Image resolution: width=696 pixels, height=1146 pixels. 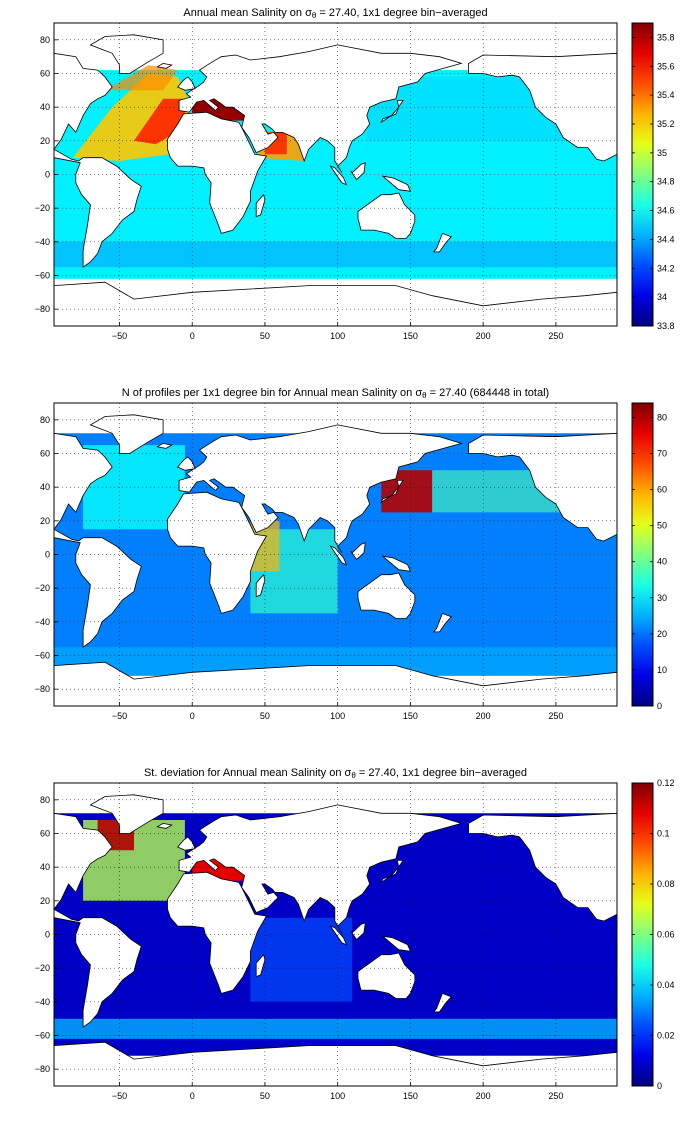 What do you see at coordinates (659, 1086) in the screenshot?
I see `colorbar-tick-label: 0` at bounding box center [659, 1086].